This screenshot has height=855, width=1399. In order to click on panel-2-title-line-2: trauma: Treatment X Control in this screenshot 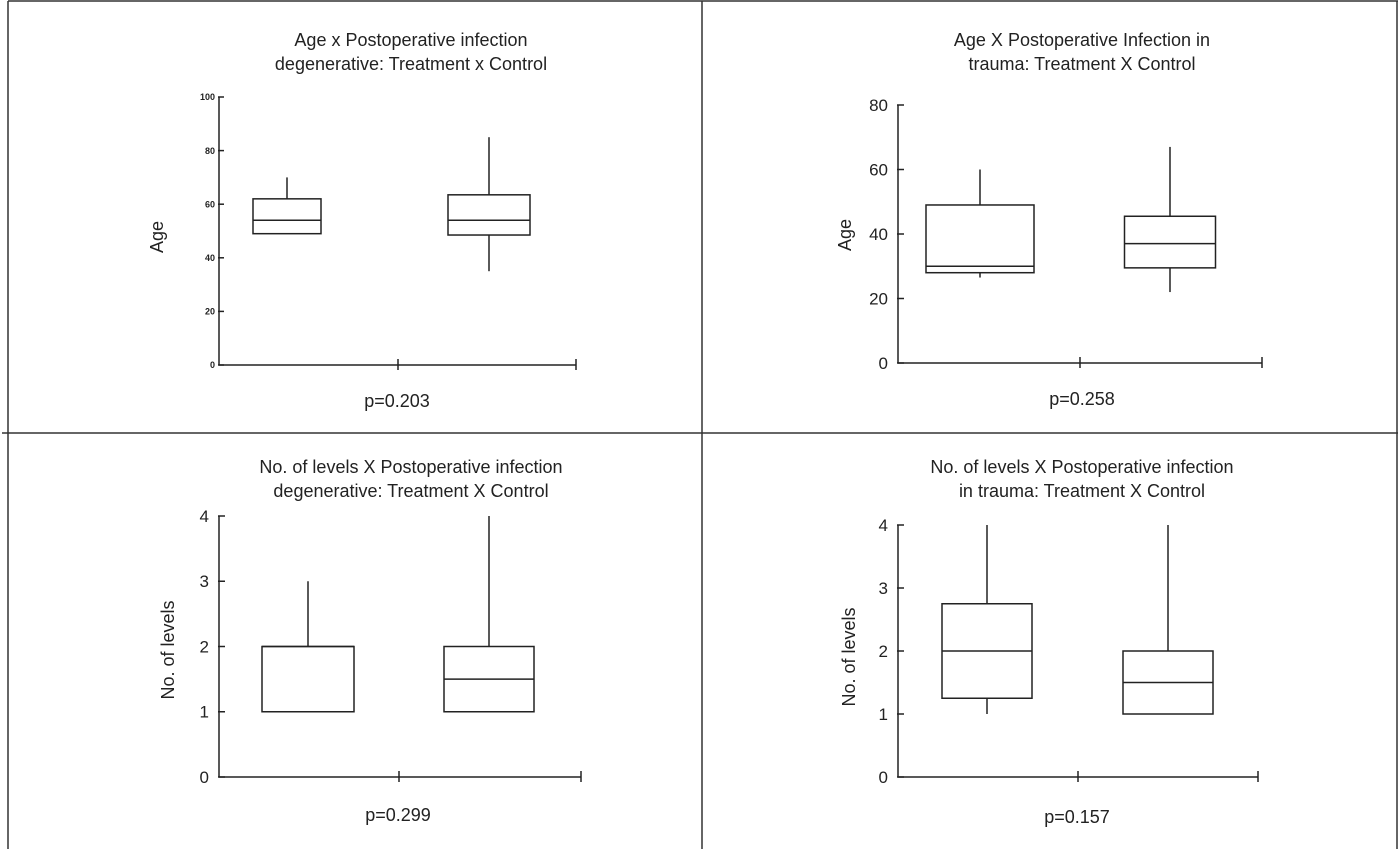, I will do `click(1081, 64)`.